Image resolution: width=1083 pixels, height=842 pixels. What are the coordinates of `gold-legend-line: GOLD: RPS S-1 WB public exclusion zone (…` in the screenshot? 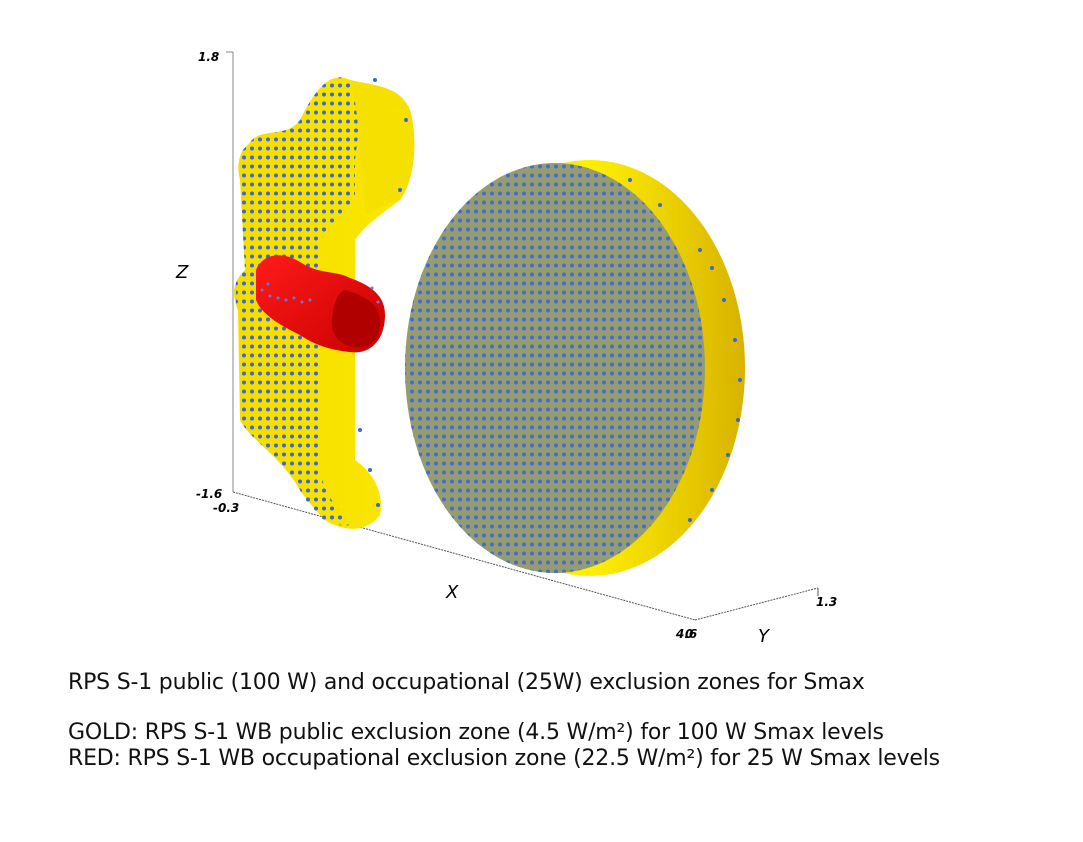 It's located at (476, 732).